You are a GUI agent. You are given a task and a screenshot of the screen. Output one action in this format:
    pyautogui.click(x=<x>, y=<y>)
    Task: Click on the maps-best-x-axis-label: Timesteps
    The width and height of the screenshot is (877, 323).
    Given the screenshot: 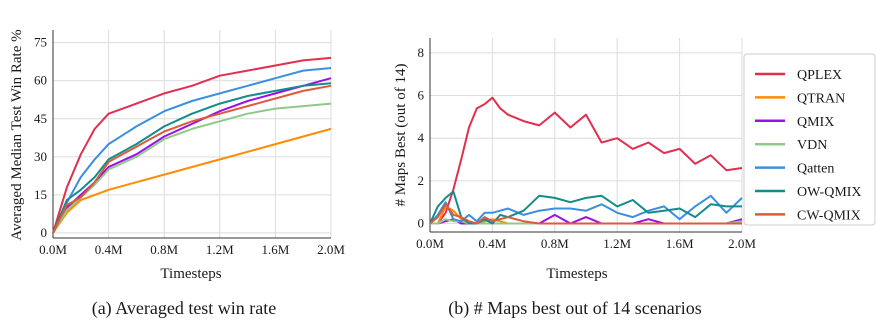 What is the action you would take?
    pyautogui.click(x=576, y=274)
    